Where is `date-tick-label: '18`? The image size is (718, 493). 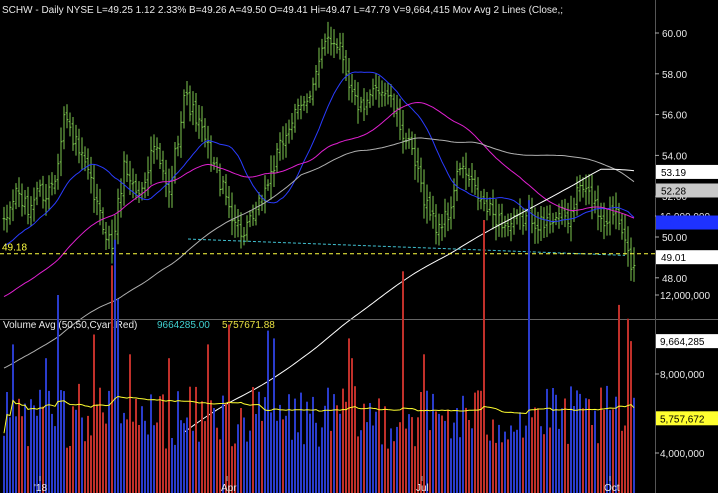
date-tick-label: '18 is located at coordinates (40, 488).